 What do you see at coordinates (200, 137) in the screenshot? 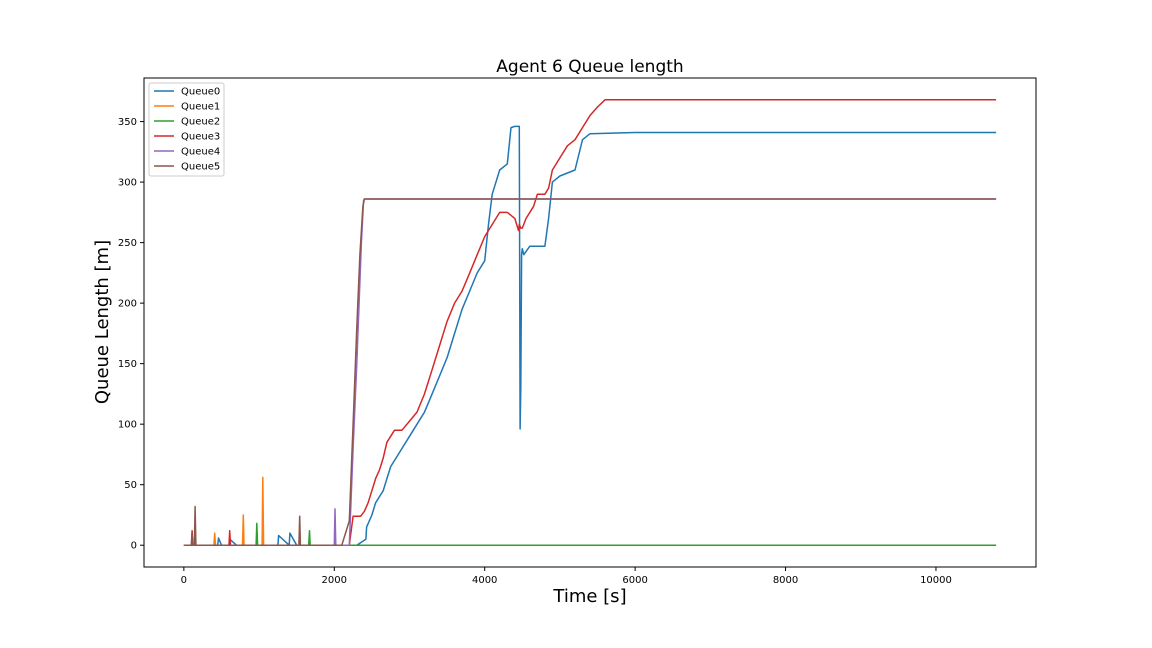
I see `legend-label-queue3: Queue3` at bounding box center [200, 137].